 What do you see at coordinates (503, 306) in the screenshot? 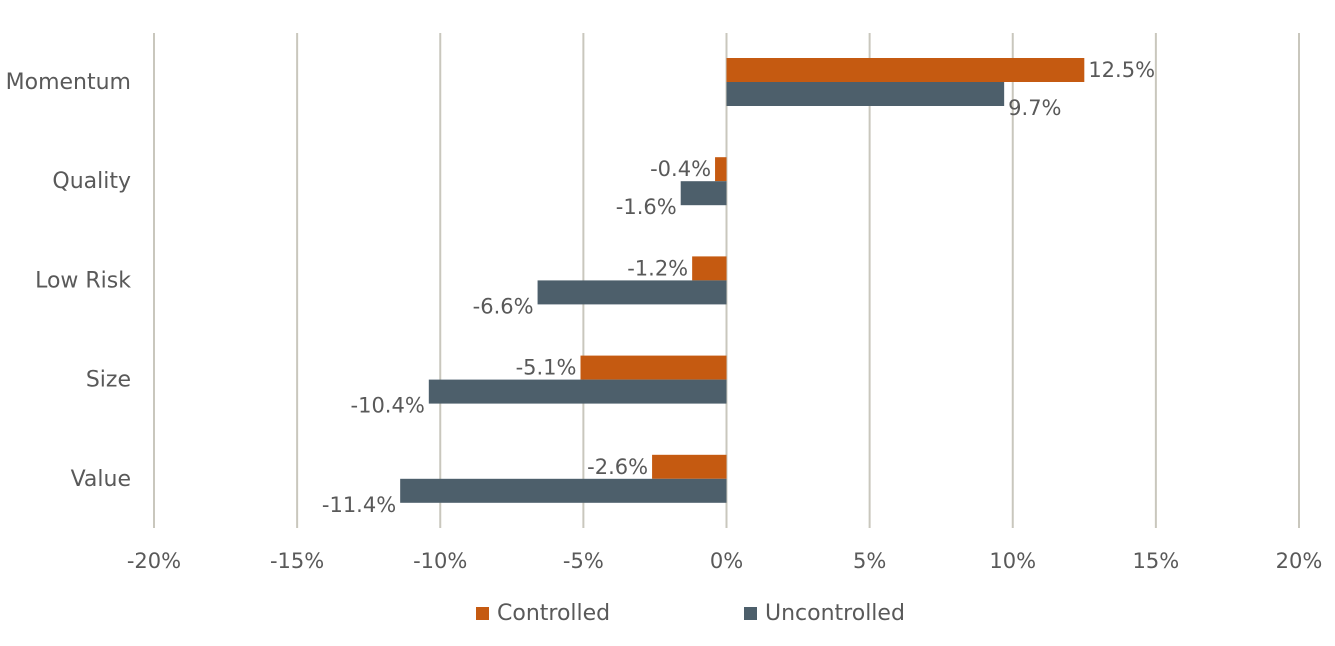
I see `data-label-uncontrolled-low-risk: -6.6%` at bounding box center [503, 306].